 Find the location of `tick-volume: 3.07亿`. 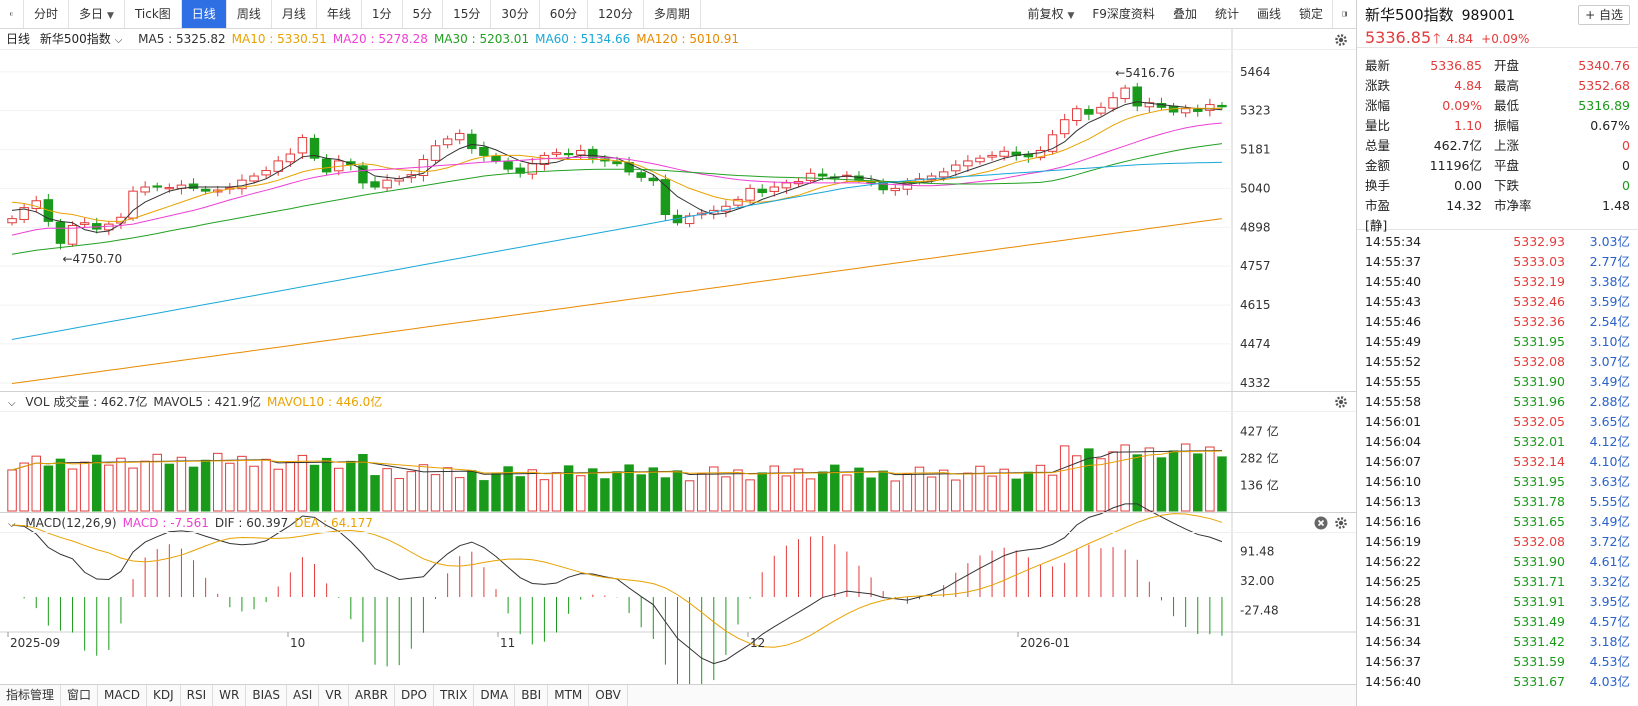

tick-volume: 3.07亿 is located at coordinates (1609, 361).